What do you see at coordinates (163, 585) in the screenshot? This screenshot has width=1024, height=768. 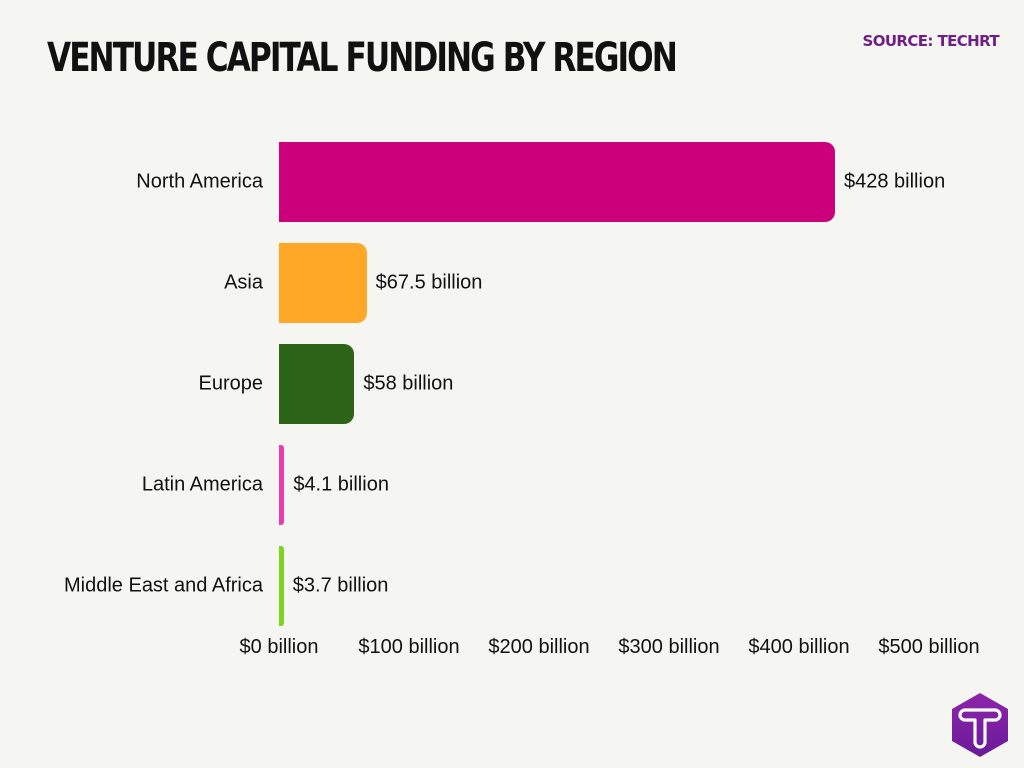 I see `category-label: Middle East and Africa` at bounding box center [163, 585].